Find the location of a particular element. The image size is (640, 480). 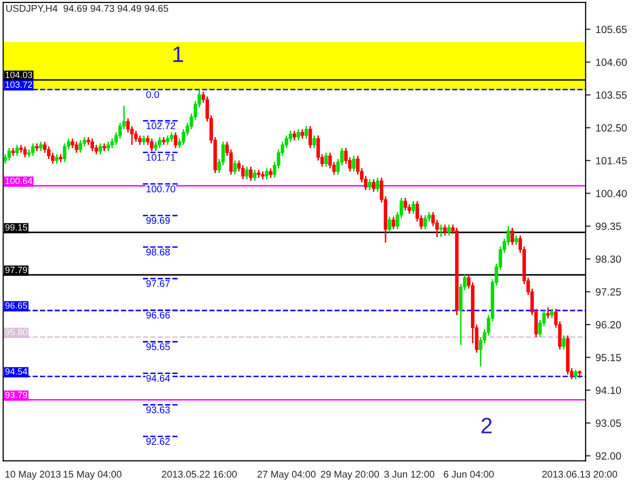

annotation: 0.0 is located at coordinates (153, 94).